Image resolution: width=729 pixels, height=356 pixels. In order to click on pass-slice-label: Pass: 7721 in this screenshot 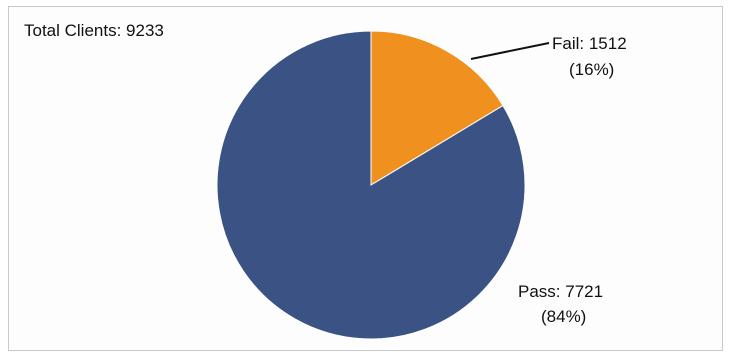, I will do `click(560, 291)`.